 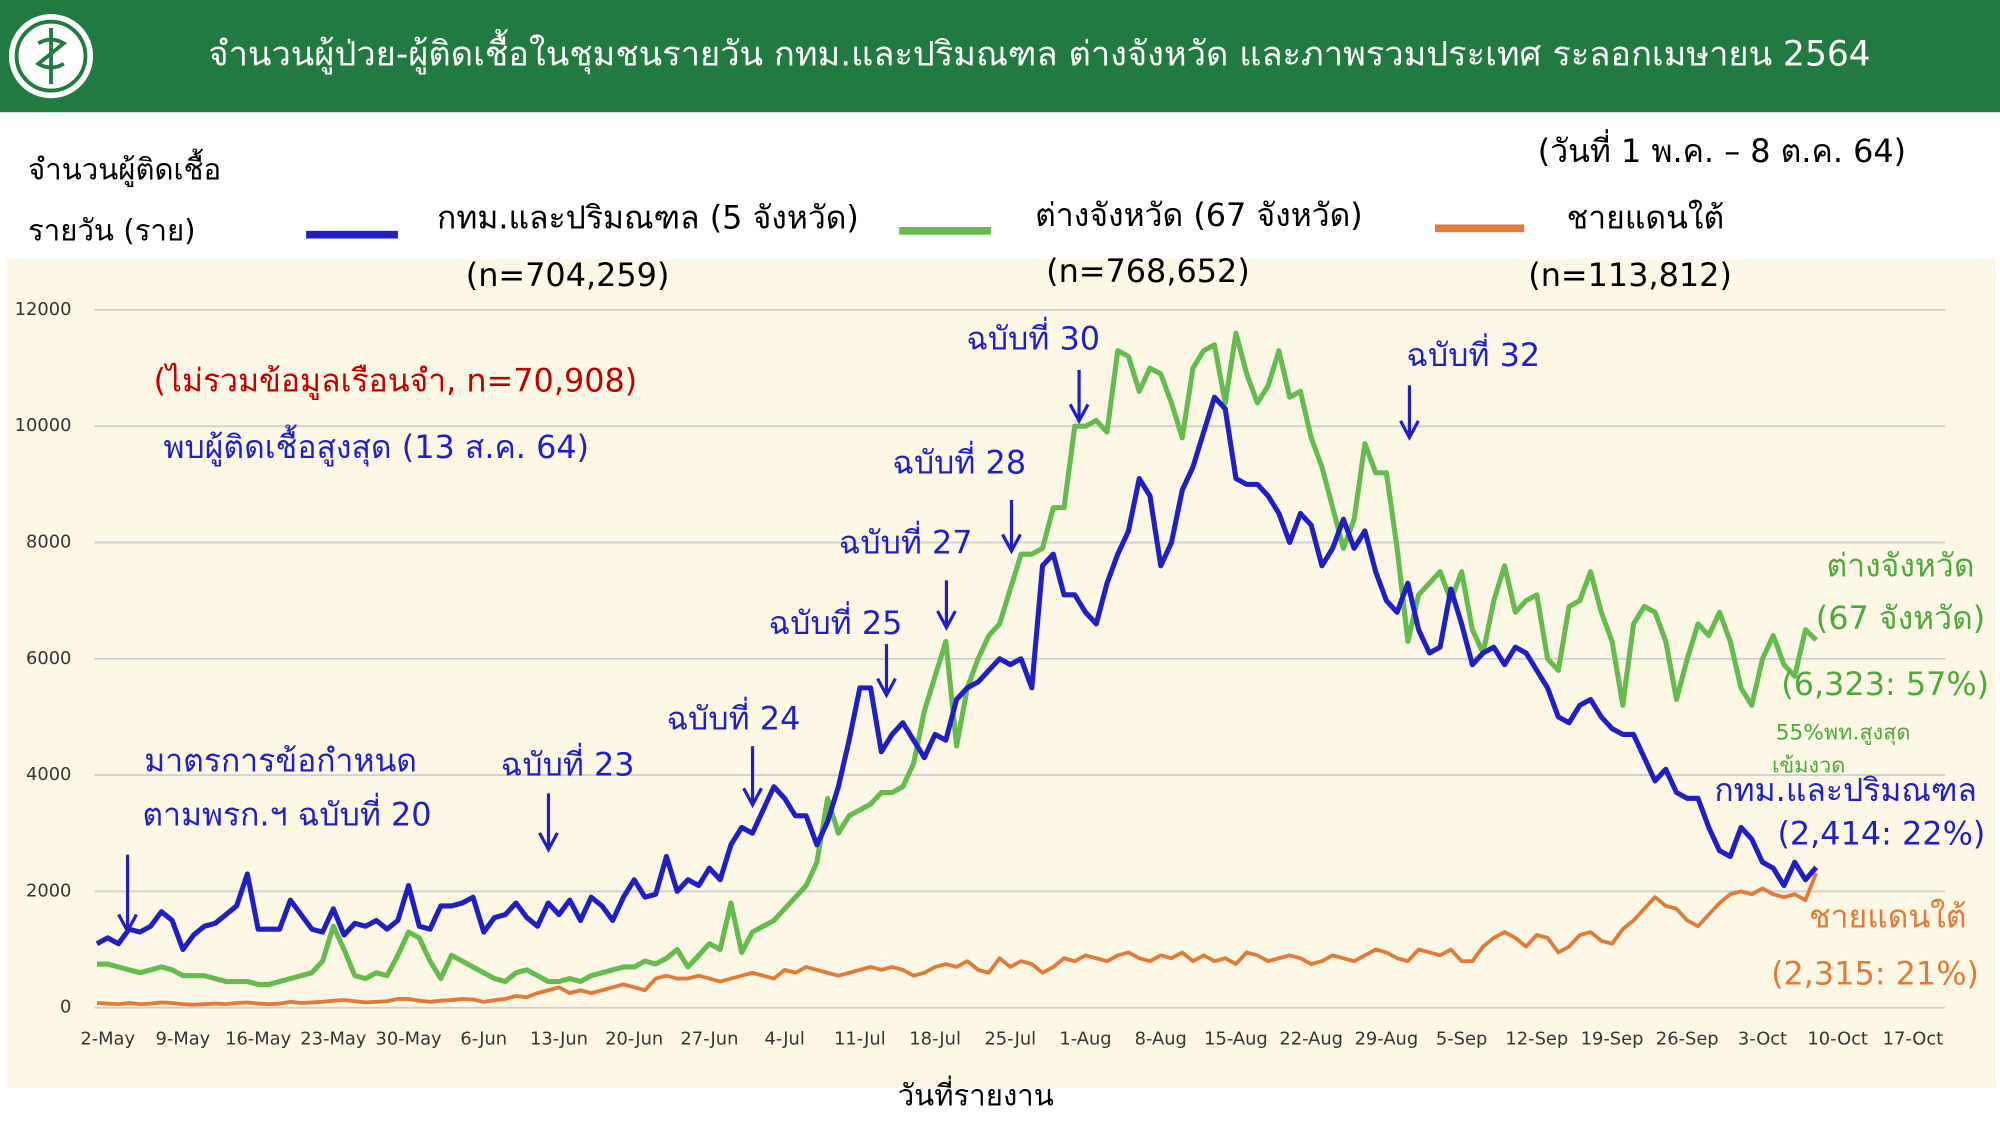 What do you see at coordinates (333, 1039) in the screenshot?
I see `x-tick-label: 23-May` at bounding box center [333, 1039].